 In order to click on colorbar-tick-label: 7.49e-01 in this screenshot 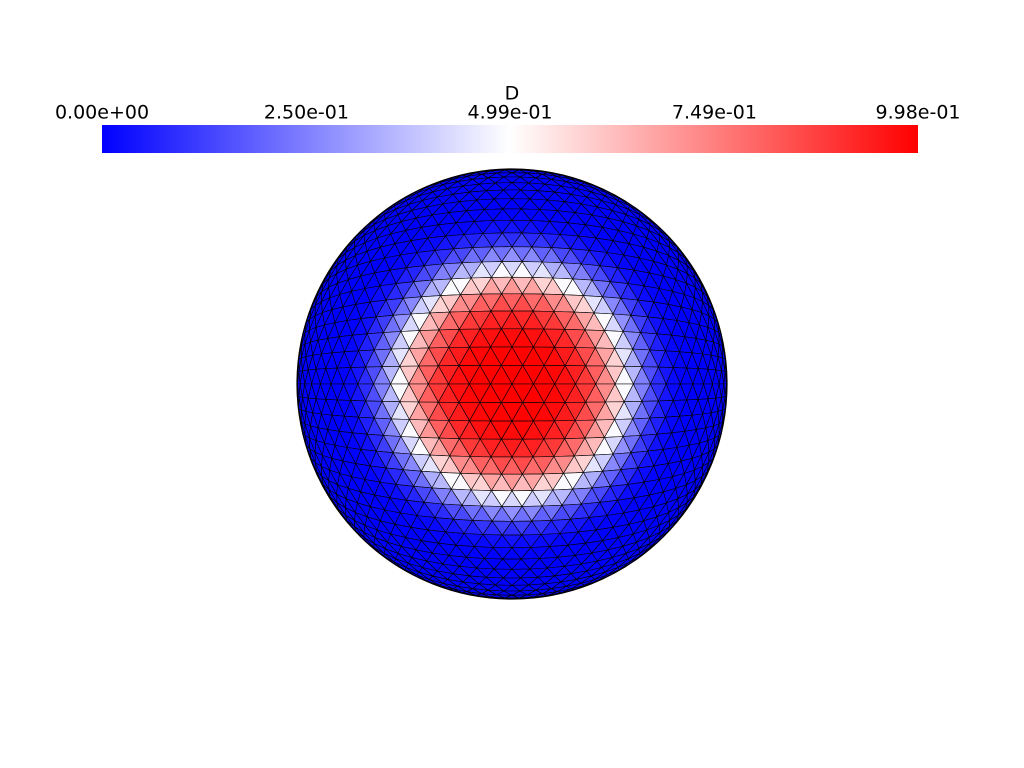, I will do `click(714, 113)`.